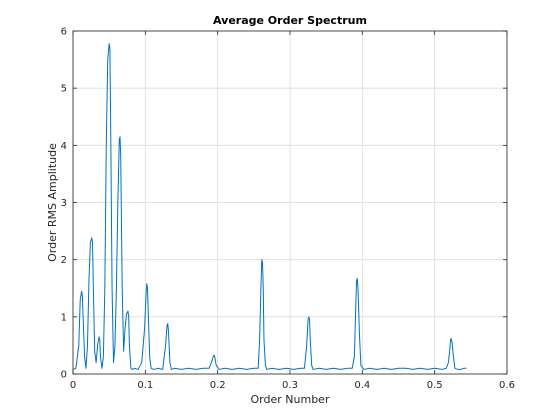 This screenshot has height=420, width=560. I want to click on chart-title: Average Order Spectrum, so click(290, 20).